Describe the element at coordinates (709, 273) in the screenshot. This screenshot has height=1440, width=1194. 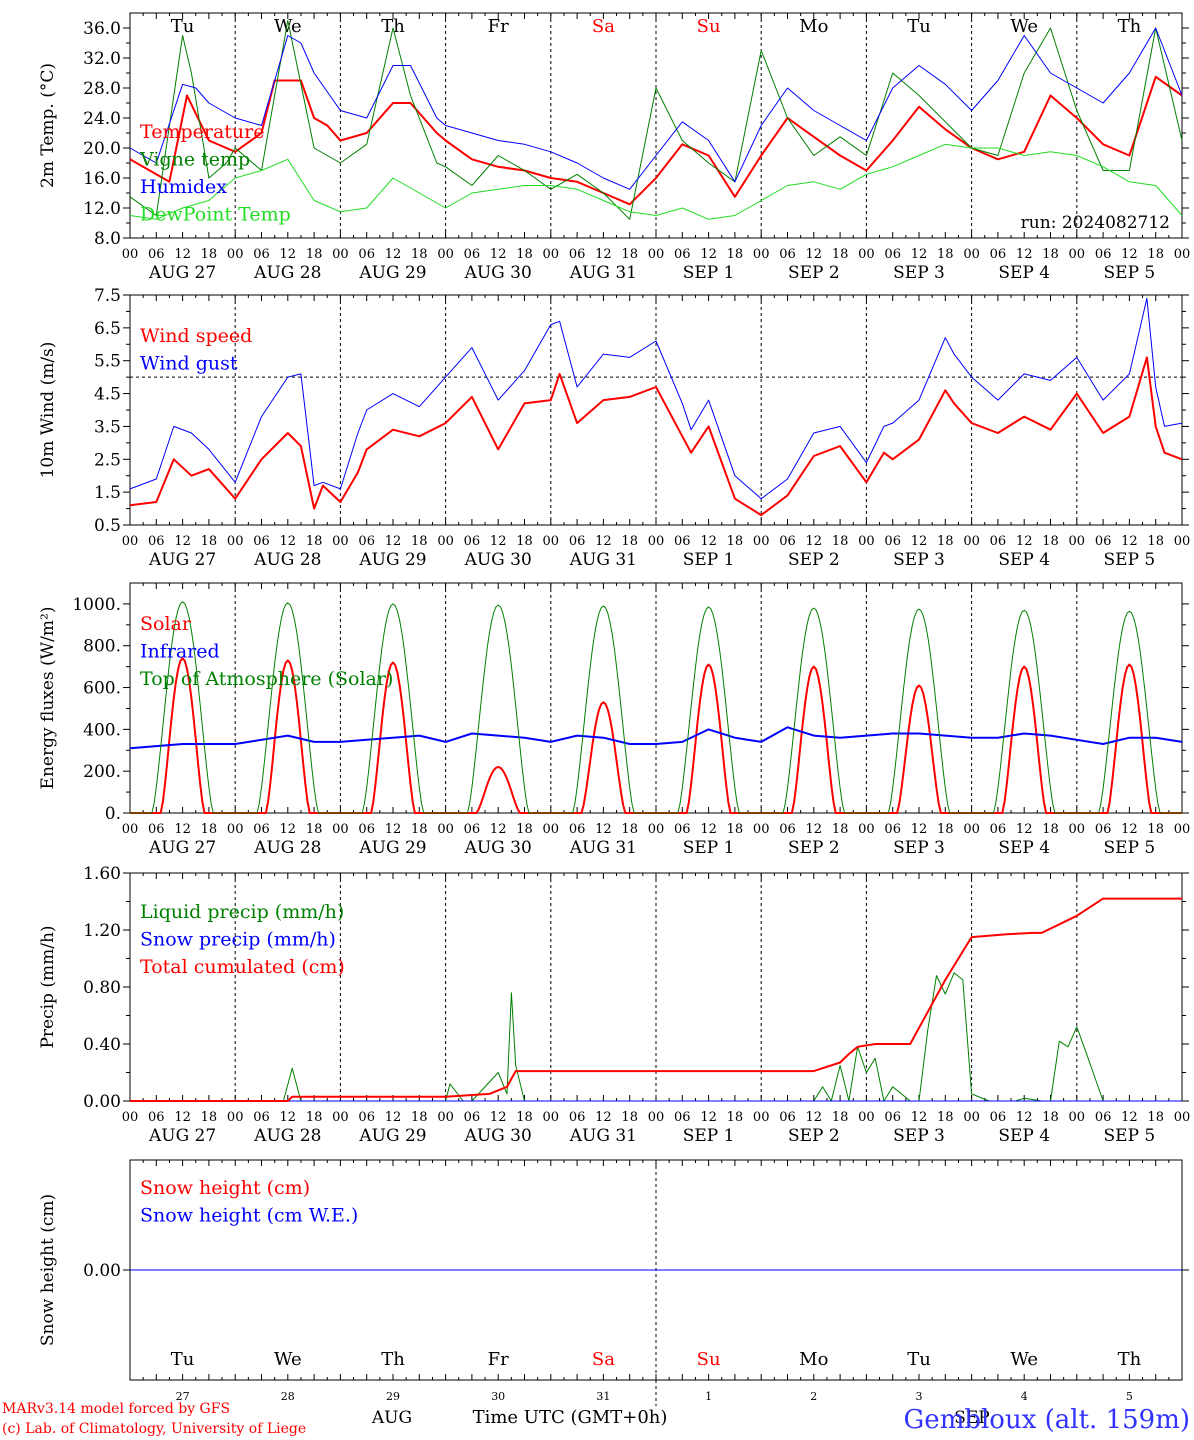
I see `date-label: SEP 1` at that location.